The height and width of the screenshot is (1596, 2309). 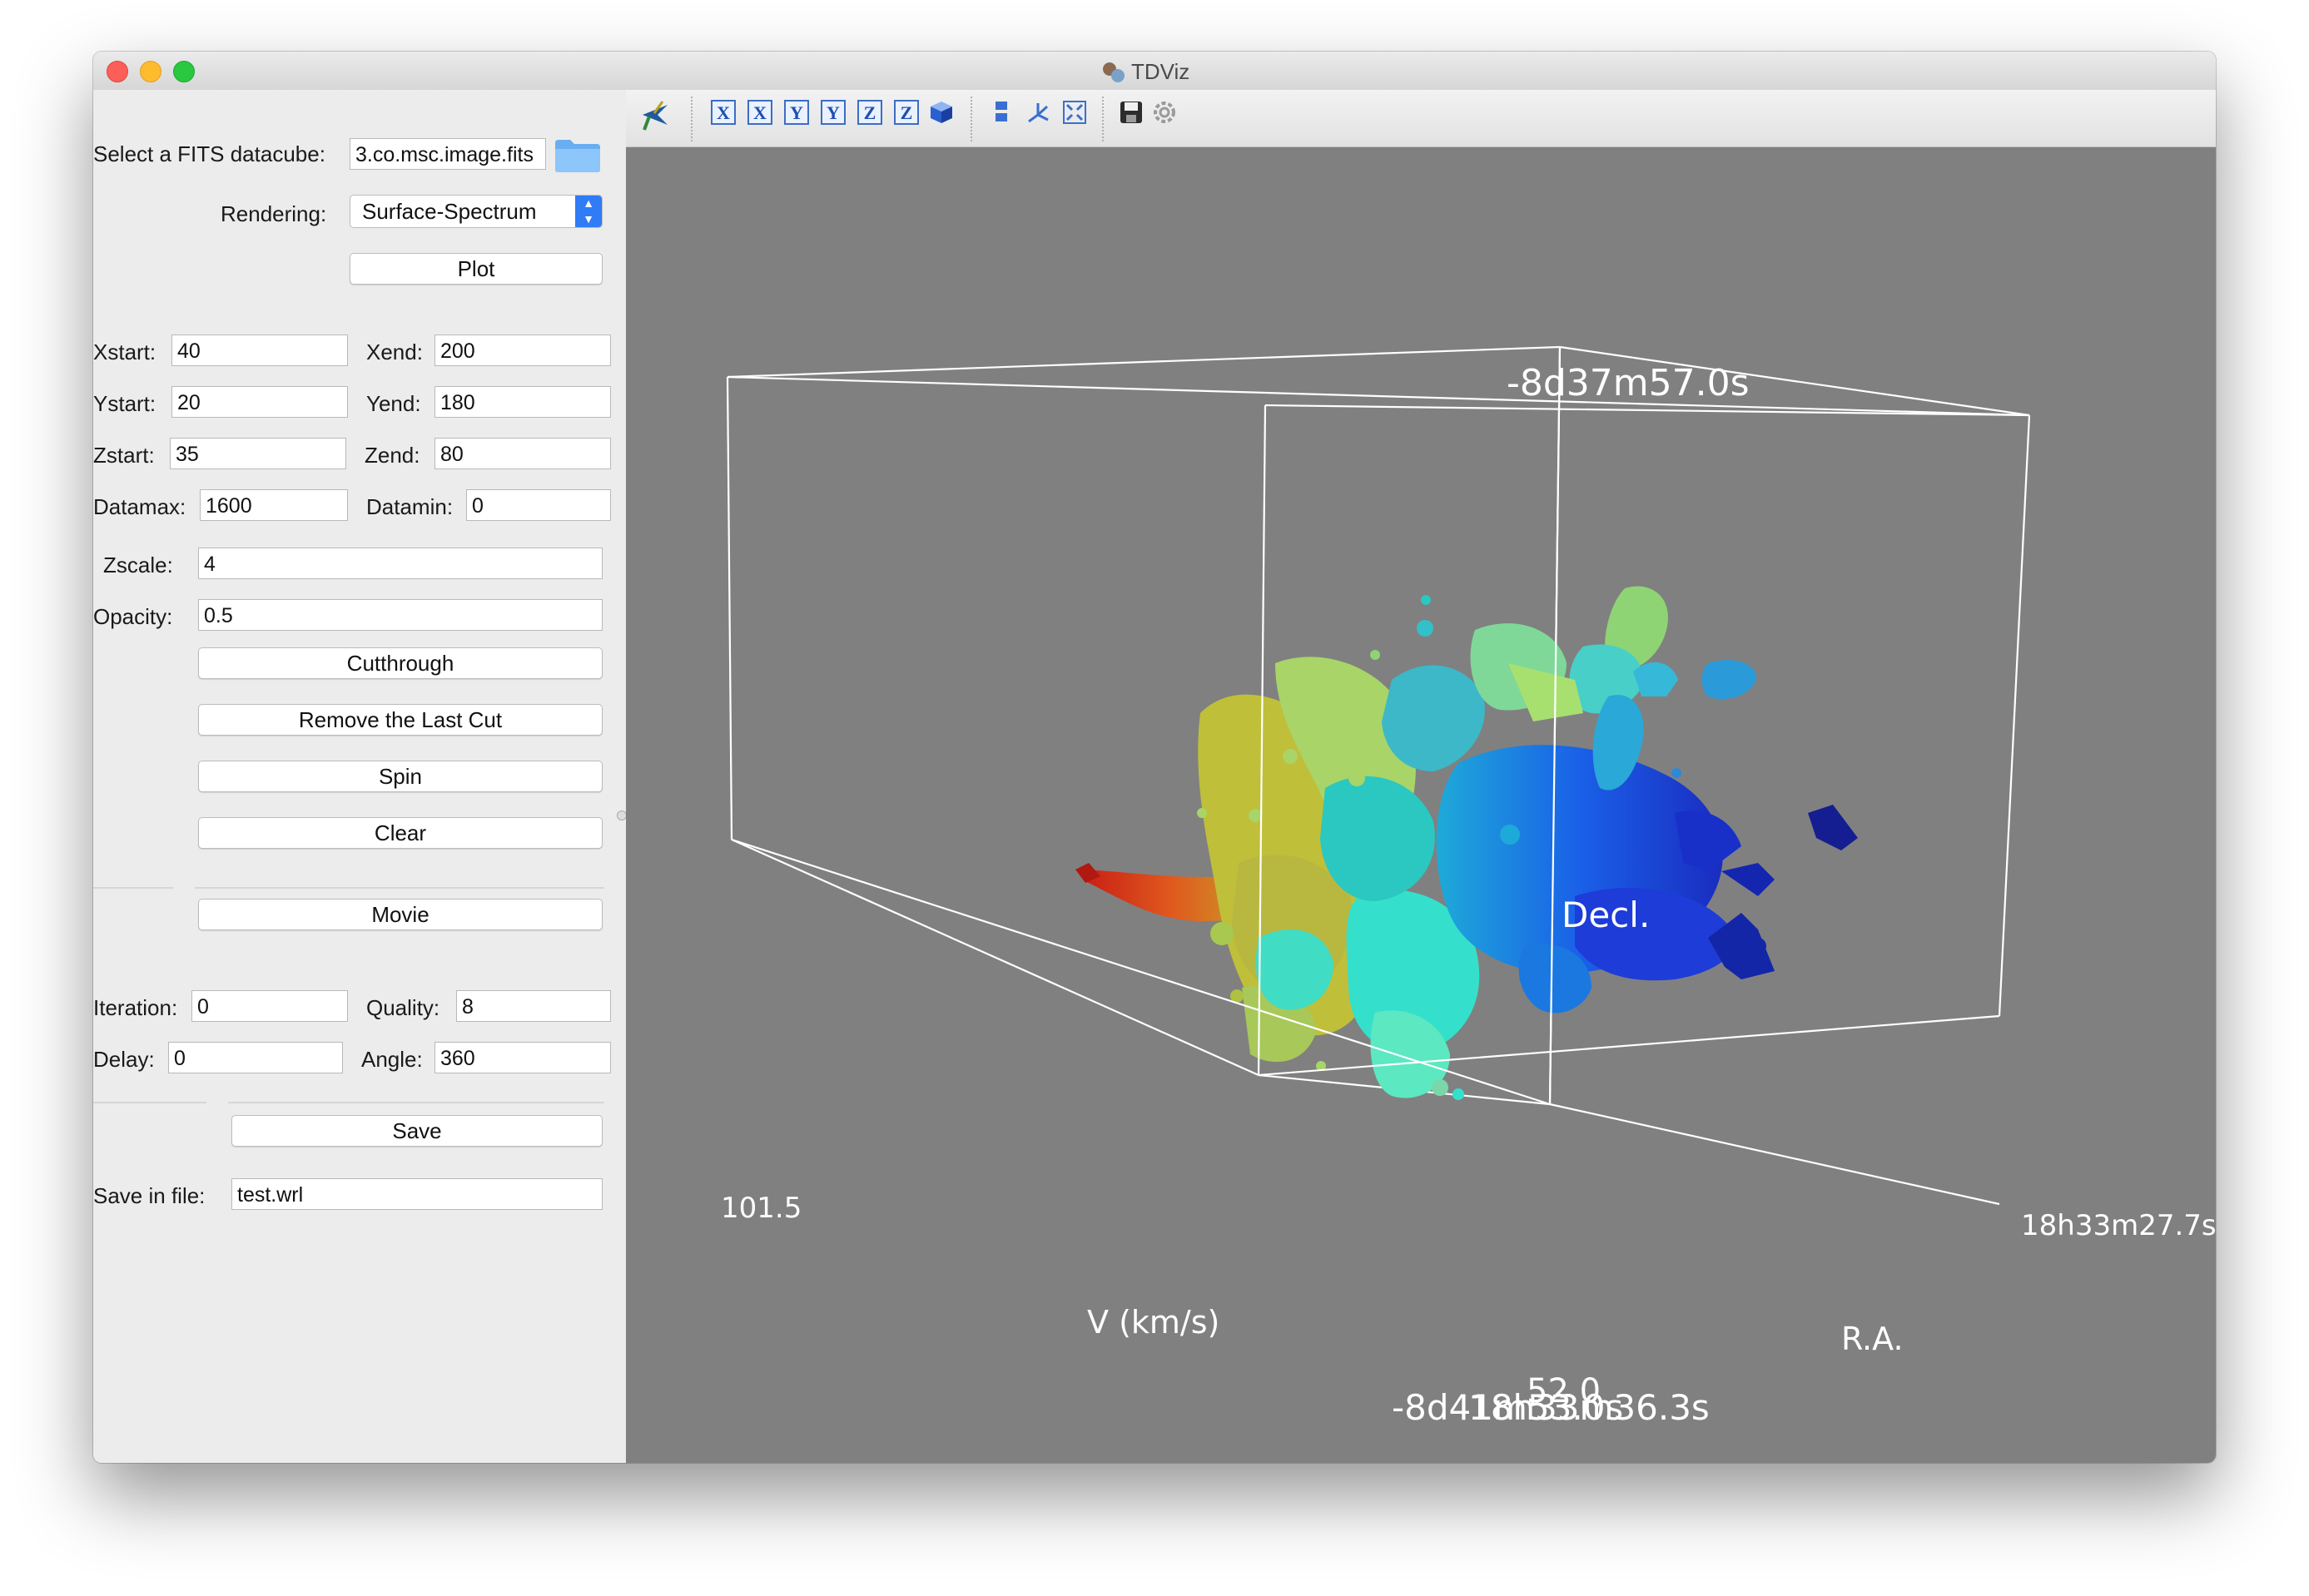 I want to click on view-y-plus-icon: Y, so click(x=797, y=112).